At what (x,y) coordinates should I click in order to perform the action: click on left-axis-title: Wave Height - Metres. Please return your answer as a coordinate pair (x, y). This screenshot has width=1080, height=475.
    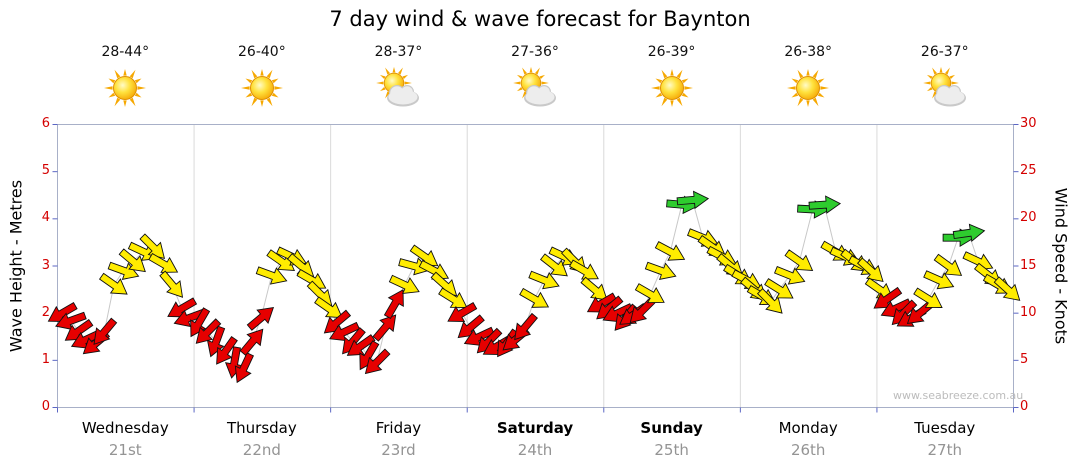
    Looking at the image, I should click on (16, 266).